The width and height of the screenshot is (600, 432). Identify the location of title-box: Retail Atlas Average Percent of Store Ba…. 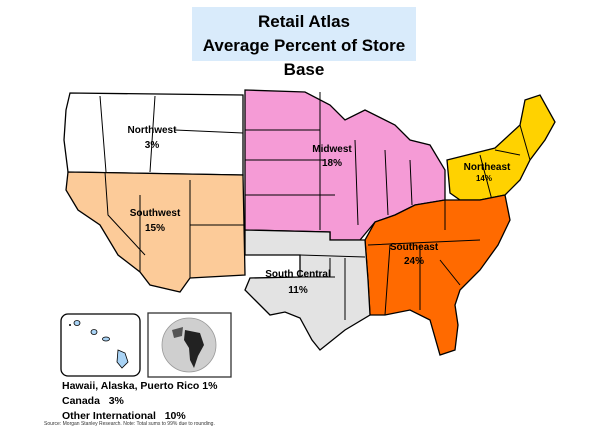
(304, 43).